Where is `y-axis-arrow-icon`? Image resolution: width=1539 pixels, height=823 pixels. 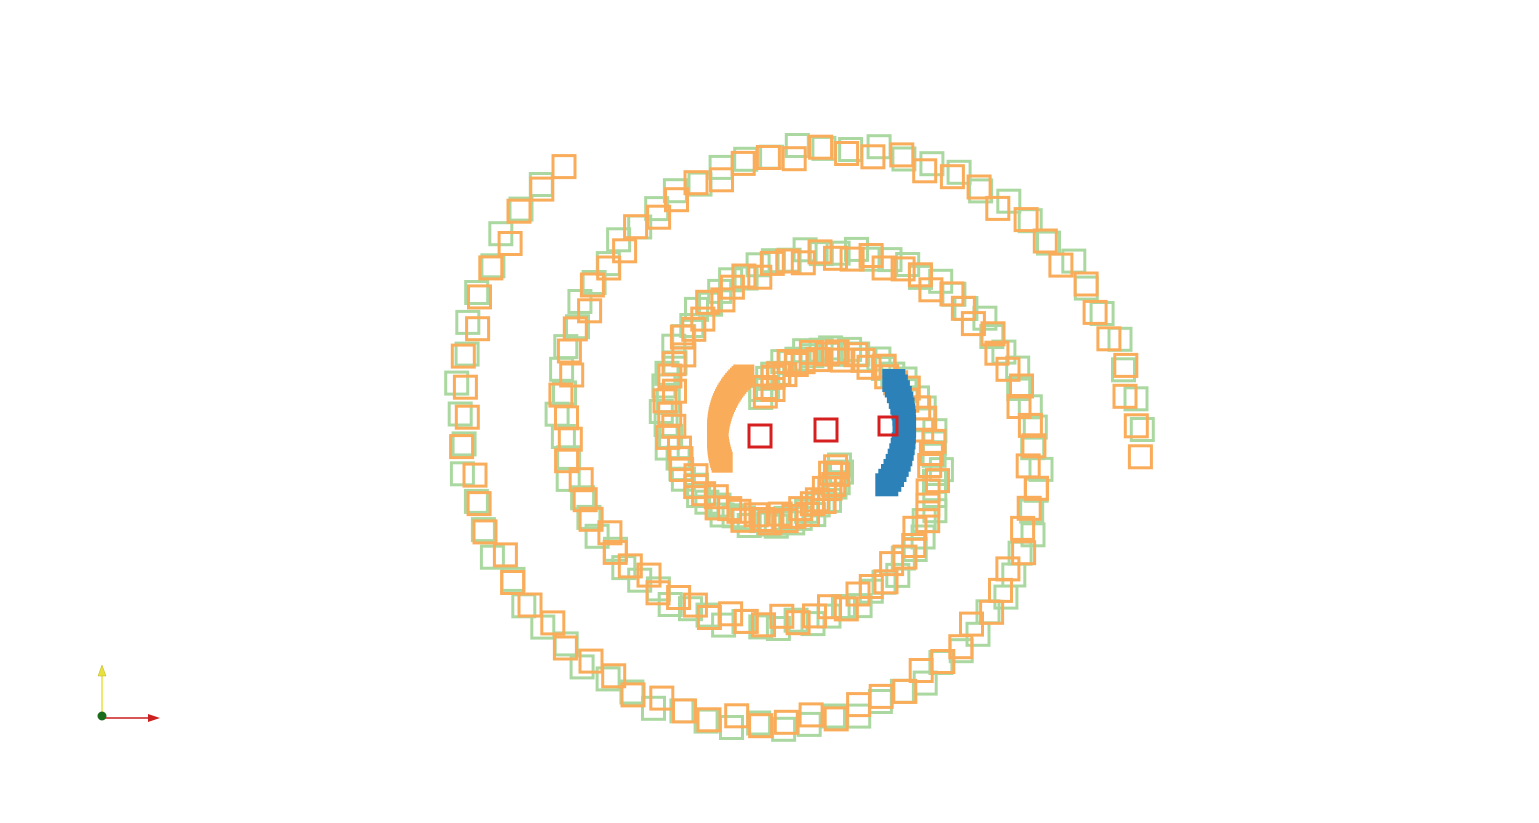
y-axis-arrow-icon is located at coordinates (102, 670).